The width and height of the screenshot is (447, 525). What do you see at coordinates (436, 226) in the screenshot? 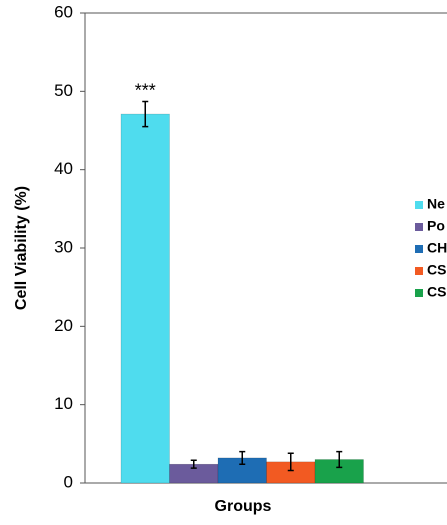
I see `legend-label: Po` at bounding box center [436, 226].